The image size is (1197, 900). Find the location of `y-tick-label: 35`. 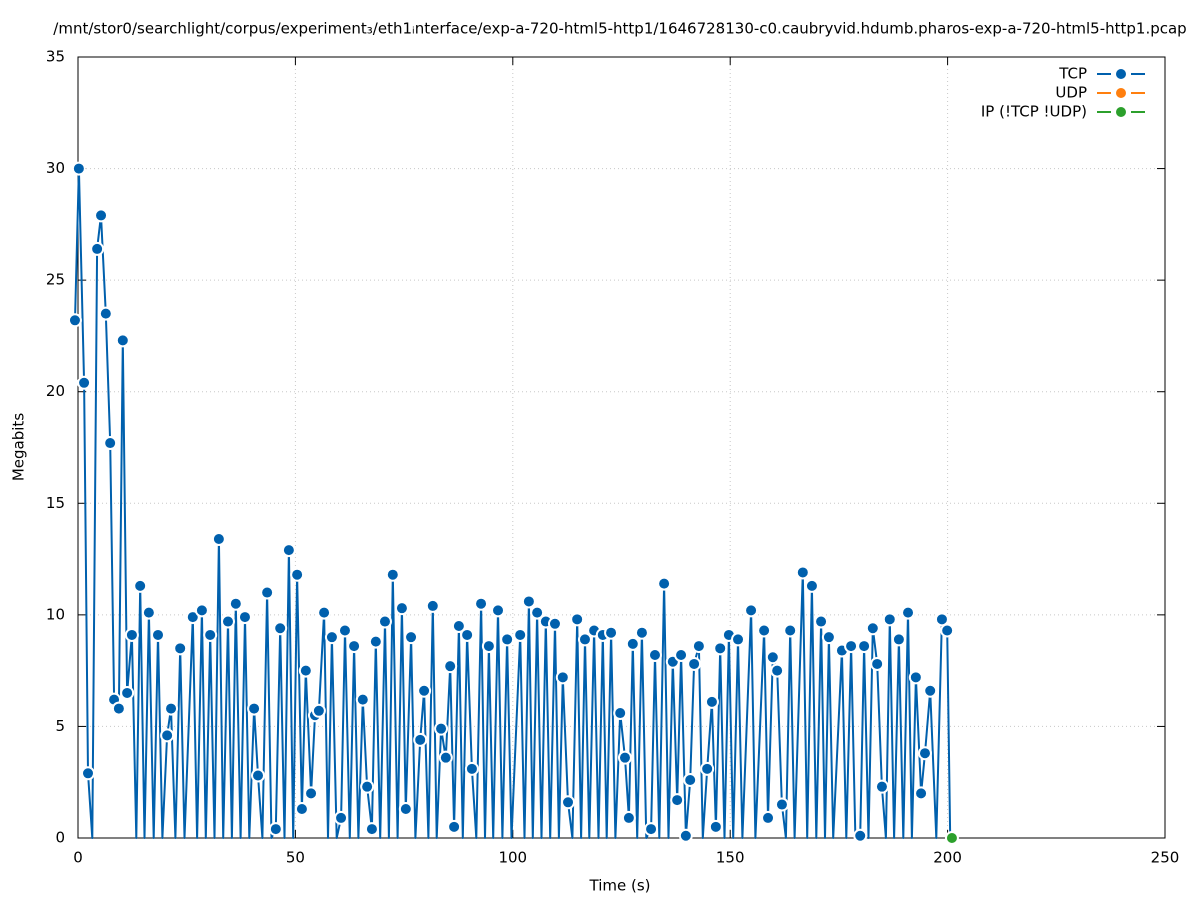

y-tick-label: 35 is located at coordinates (55, 57).